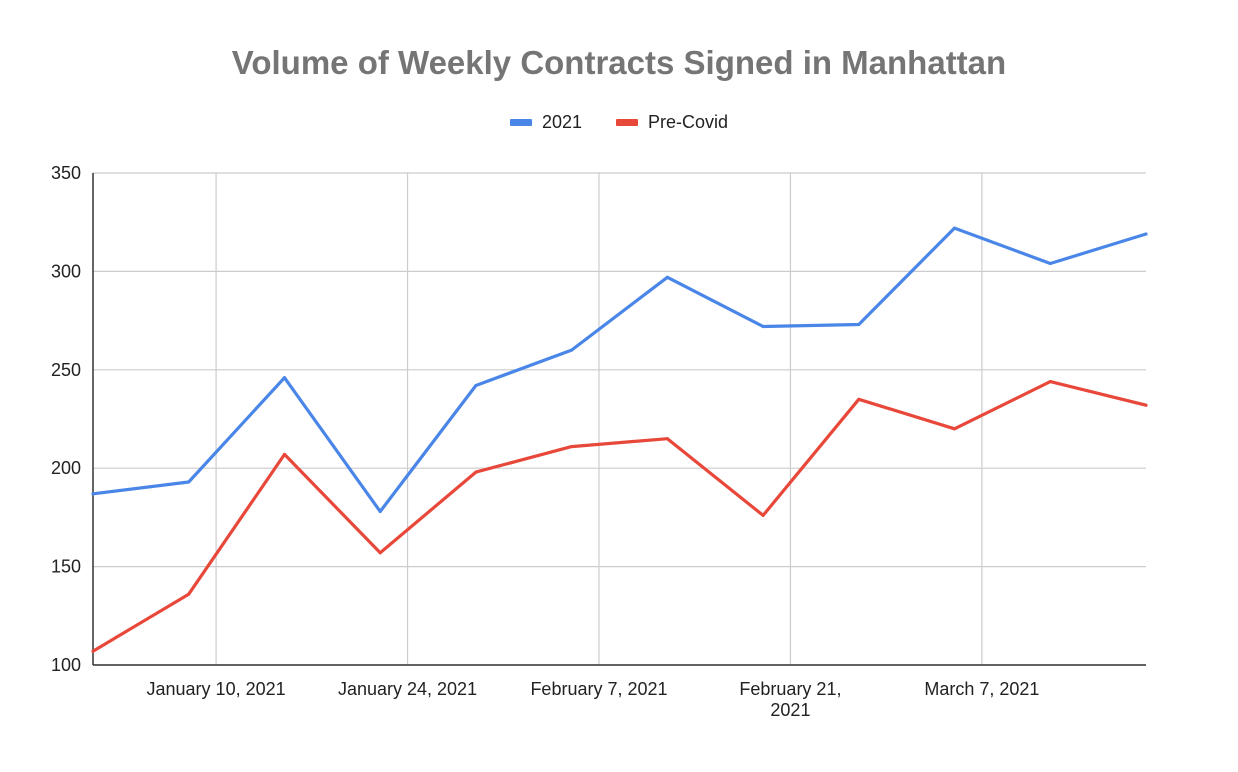 This screenshot has height=772, width=1238. Describe the element at coordinates (407, 689) in the screenshot. I see `x-tick-label: January 24, 2021` at that location.